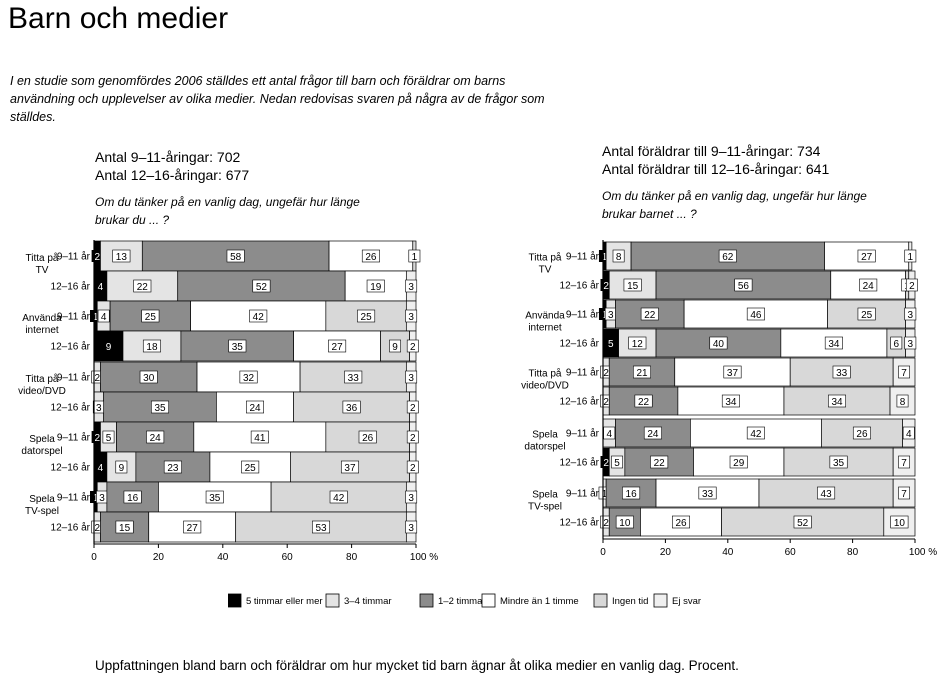 This screenshot has height=680, width=940. Describe the element at coordinates (152, 347) in the screenshot. I see `value-label: 18` at that location.